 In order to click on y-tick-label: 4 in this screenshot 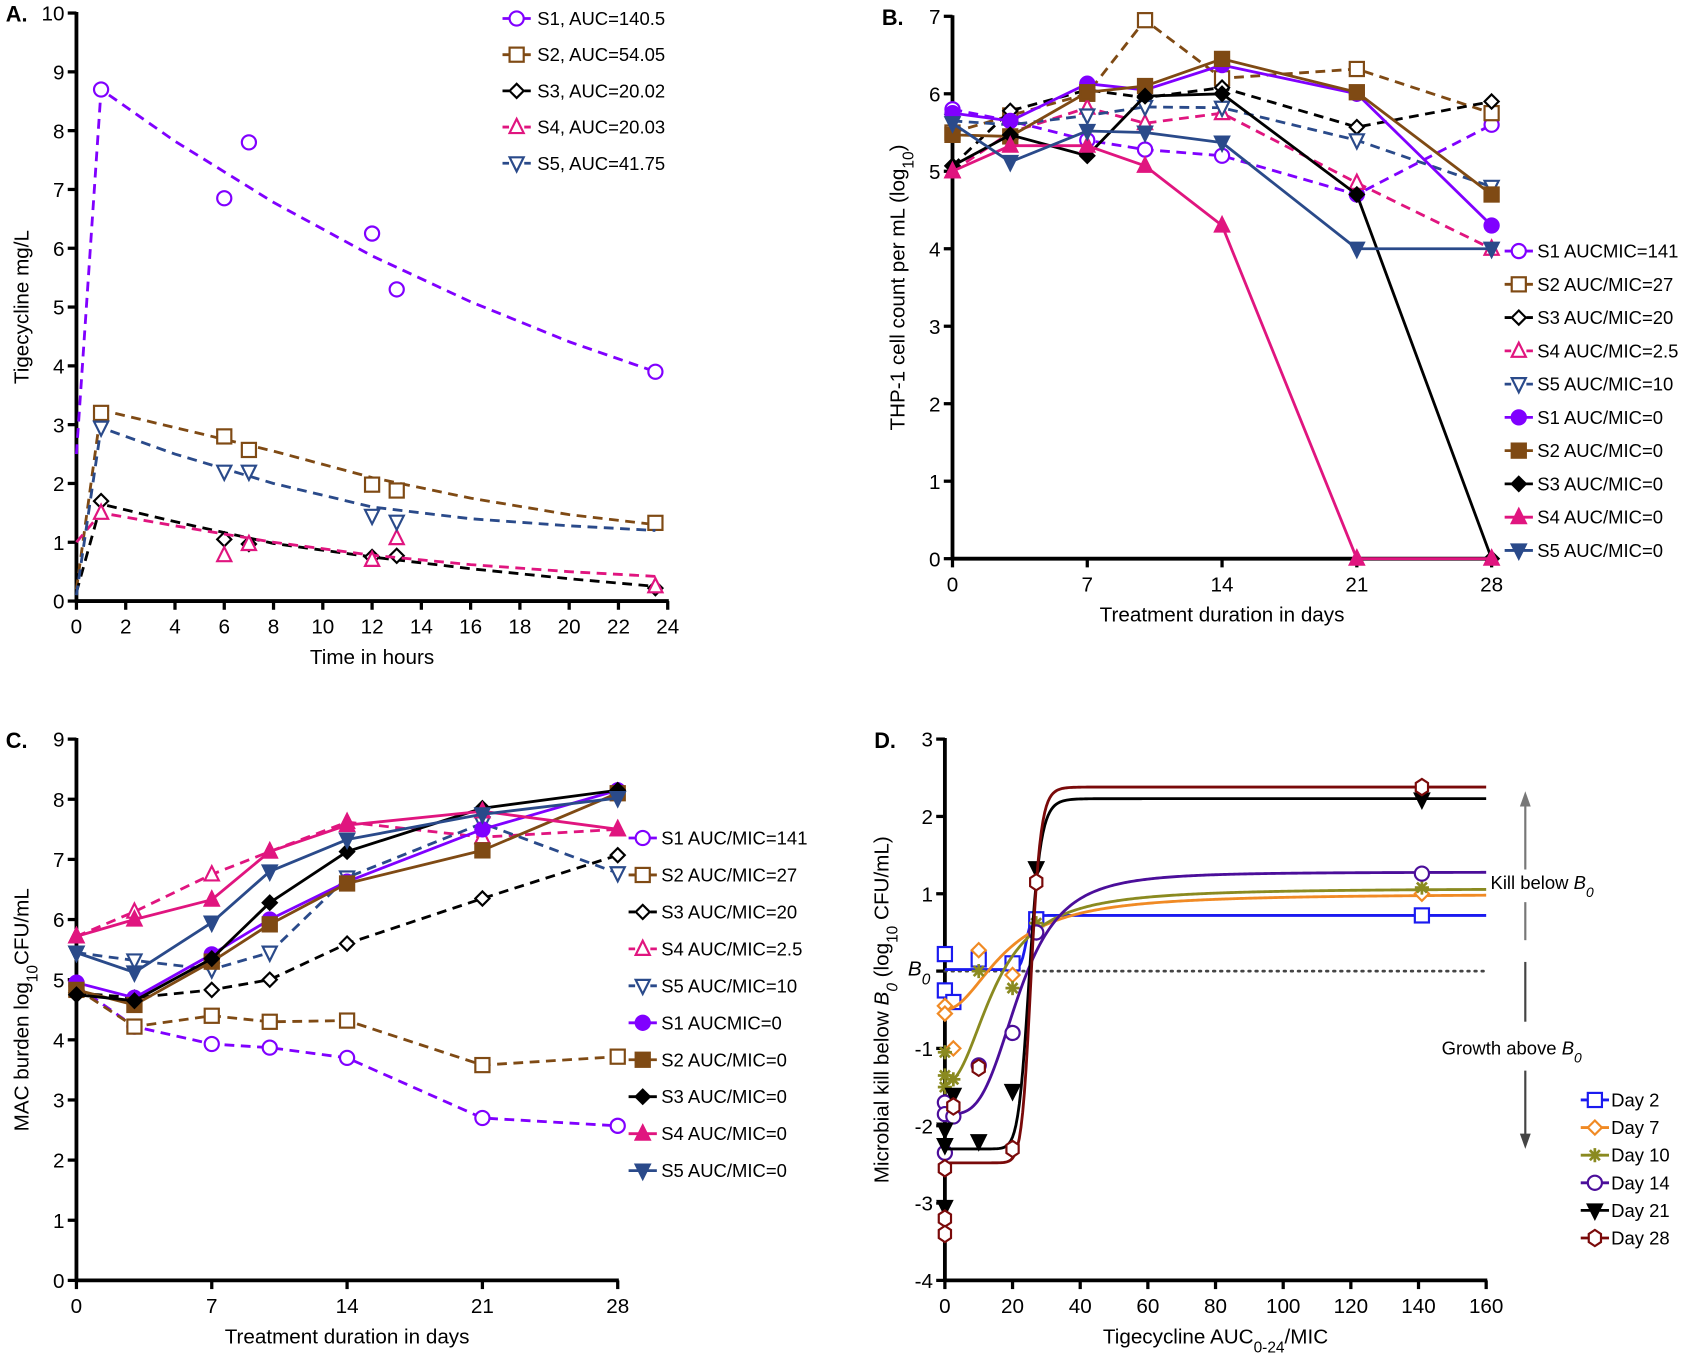, I will do `click(58, 366)`.